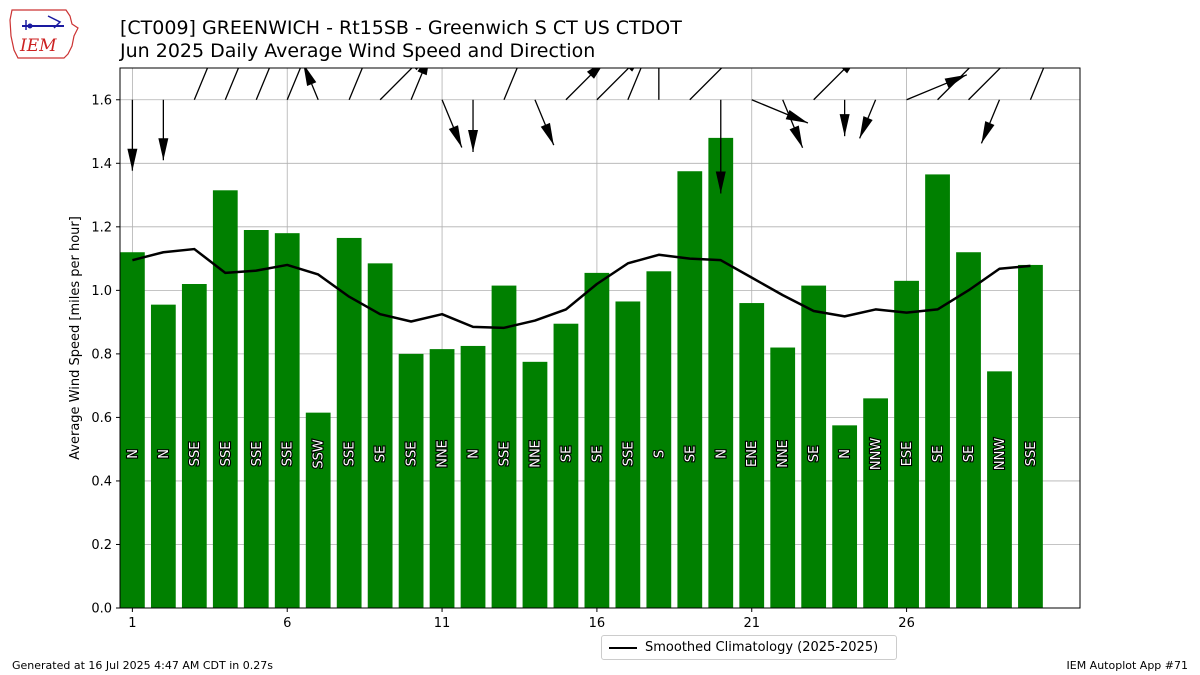 This screenshot has width=1200, height=675. Describe the element at coordinates (938, 454) in the screenshot. I see `direction-label-day-27: SE` at that location.